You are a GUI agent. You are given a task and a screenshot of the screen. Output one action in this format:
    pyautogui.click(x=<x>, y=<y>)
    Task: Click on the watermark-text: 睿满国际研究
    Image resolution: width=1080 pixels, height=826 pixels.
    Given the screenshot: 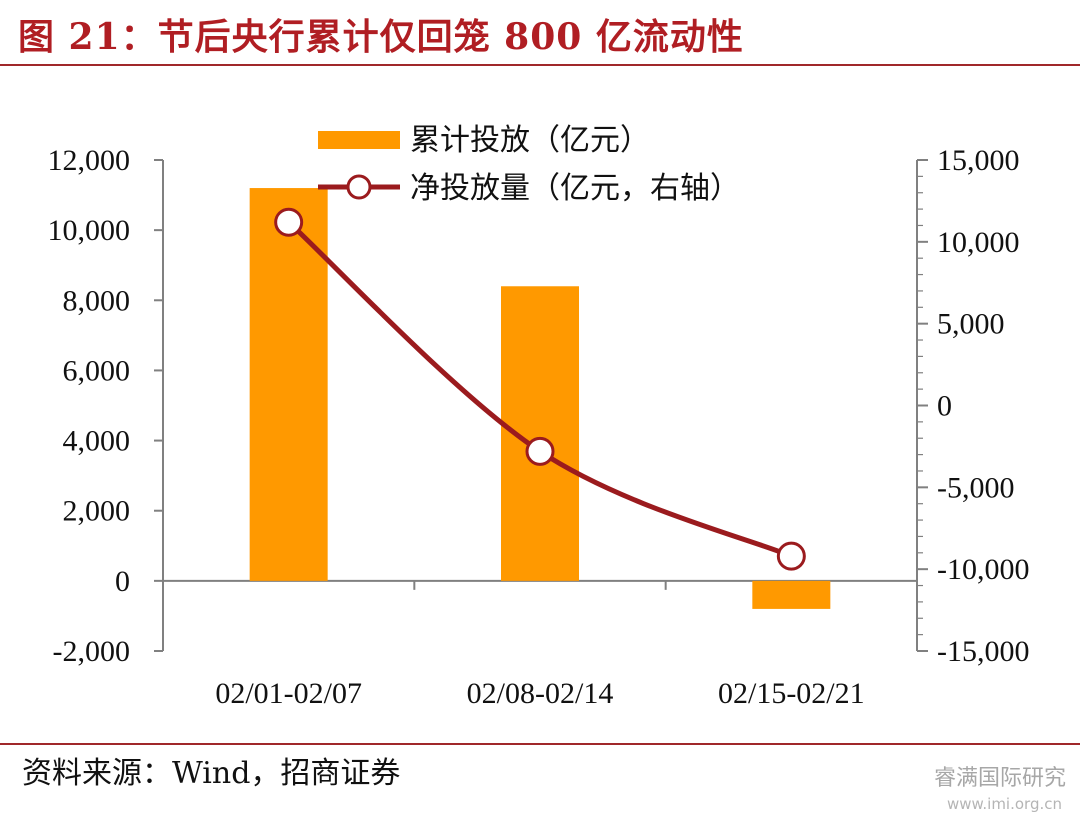 What is the action you would take?
    pyautogui.click(x=999, y=778)
    